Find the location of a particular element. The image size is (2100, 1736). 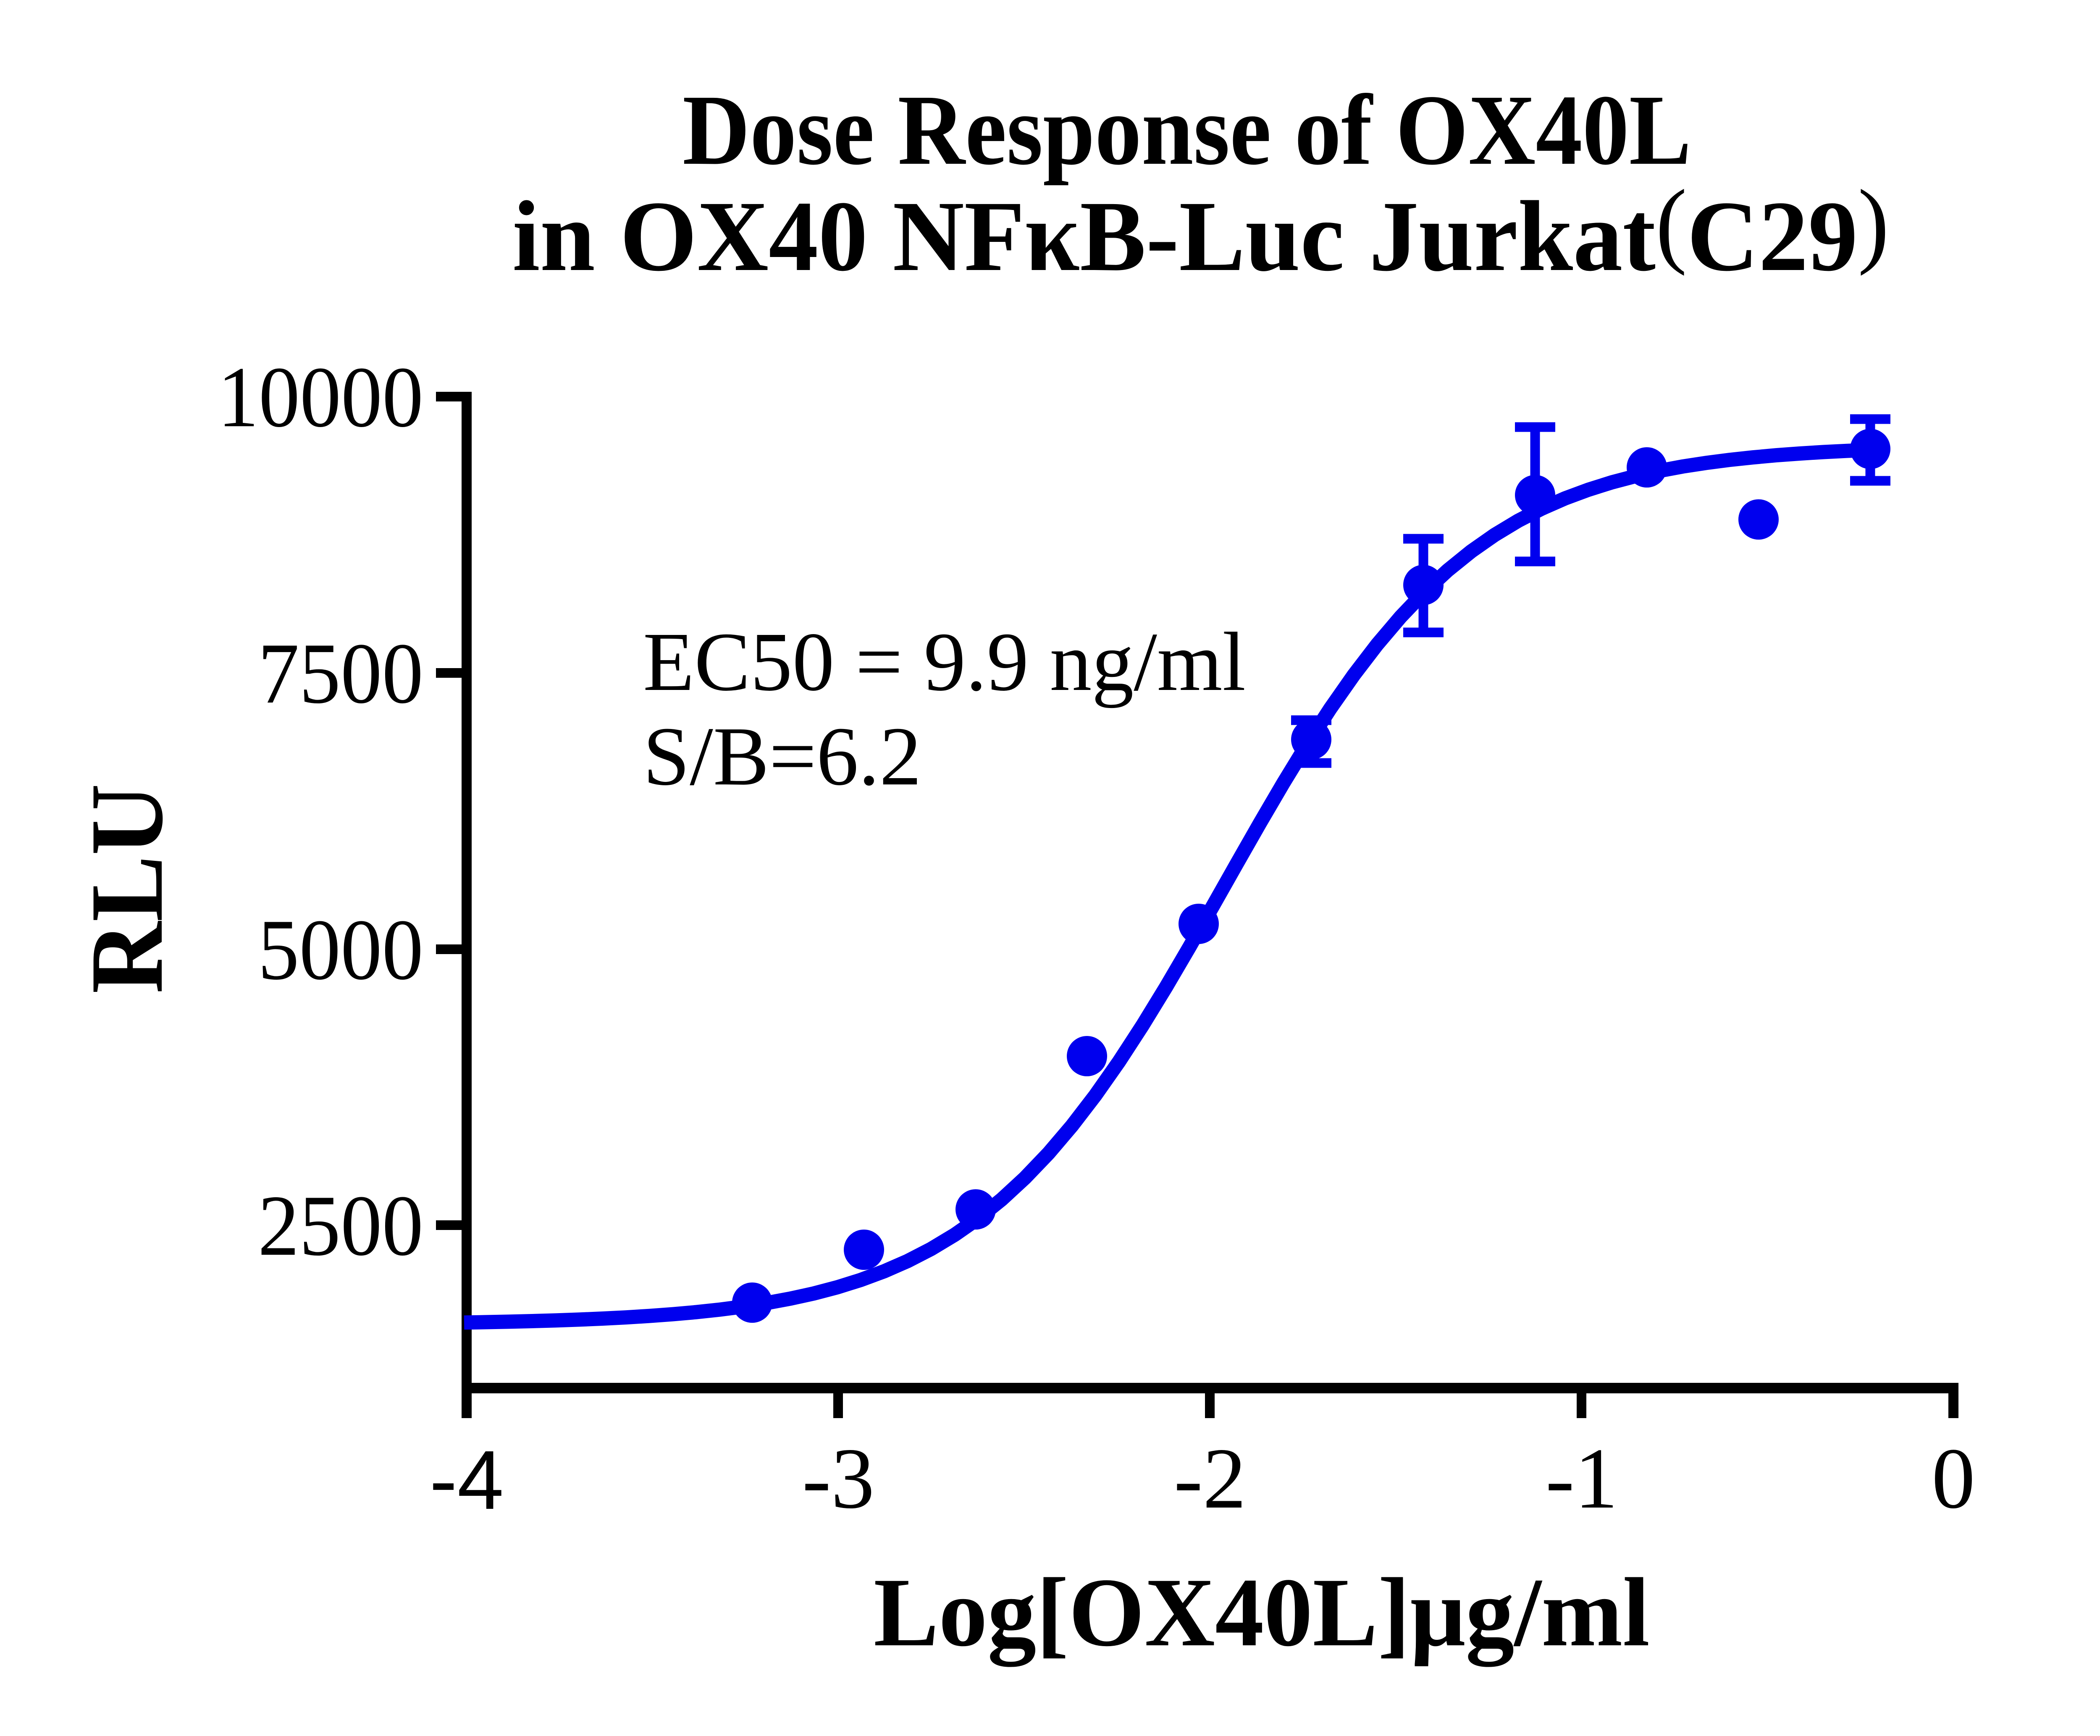

svg-text: 2500 is located at coordinates (340, 1225).